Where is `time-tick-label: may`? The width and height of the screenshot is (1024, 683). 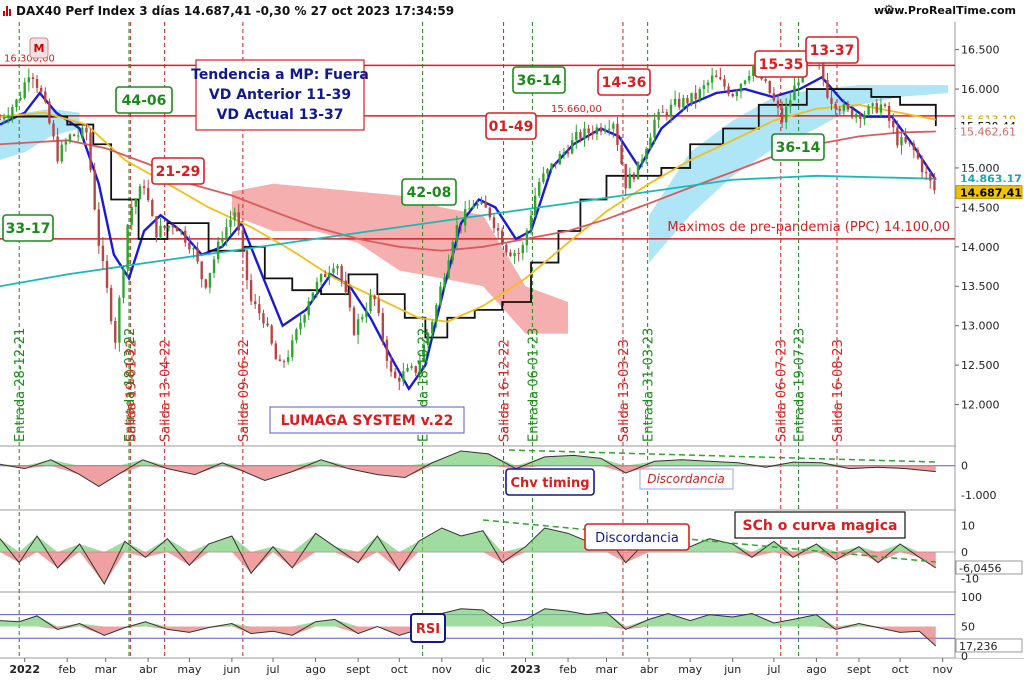
time-tick-label: may is located at coordinates (690, 669).